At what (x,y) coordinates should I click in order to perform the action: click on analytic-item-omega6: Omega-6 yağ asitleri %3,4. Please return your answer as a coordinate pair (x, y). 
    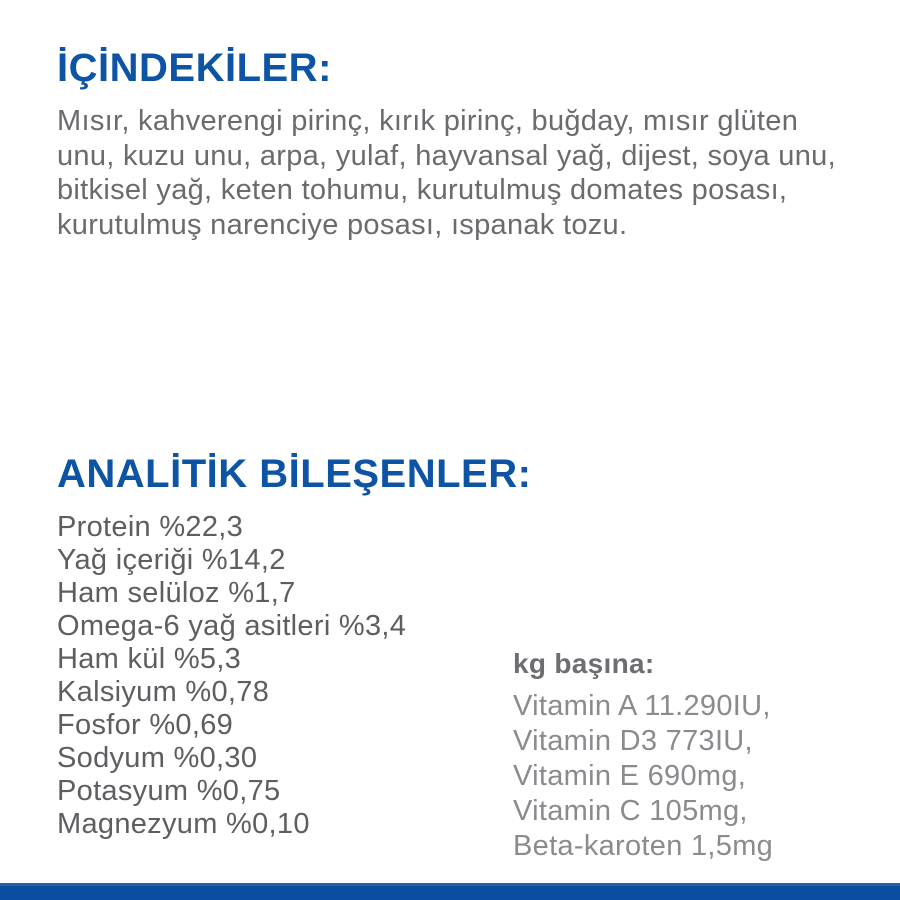
    Looking at the image, I should click on (232, 626).